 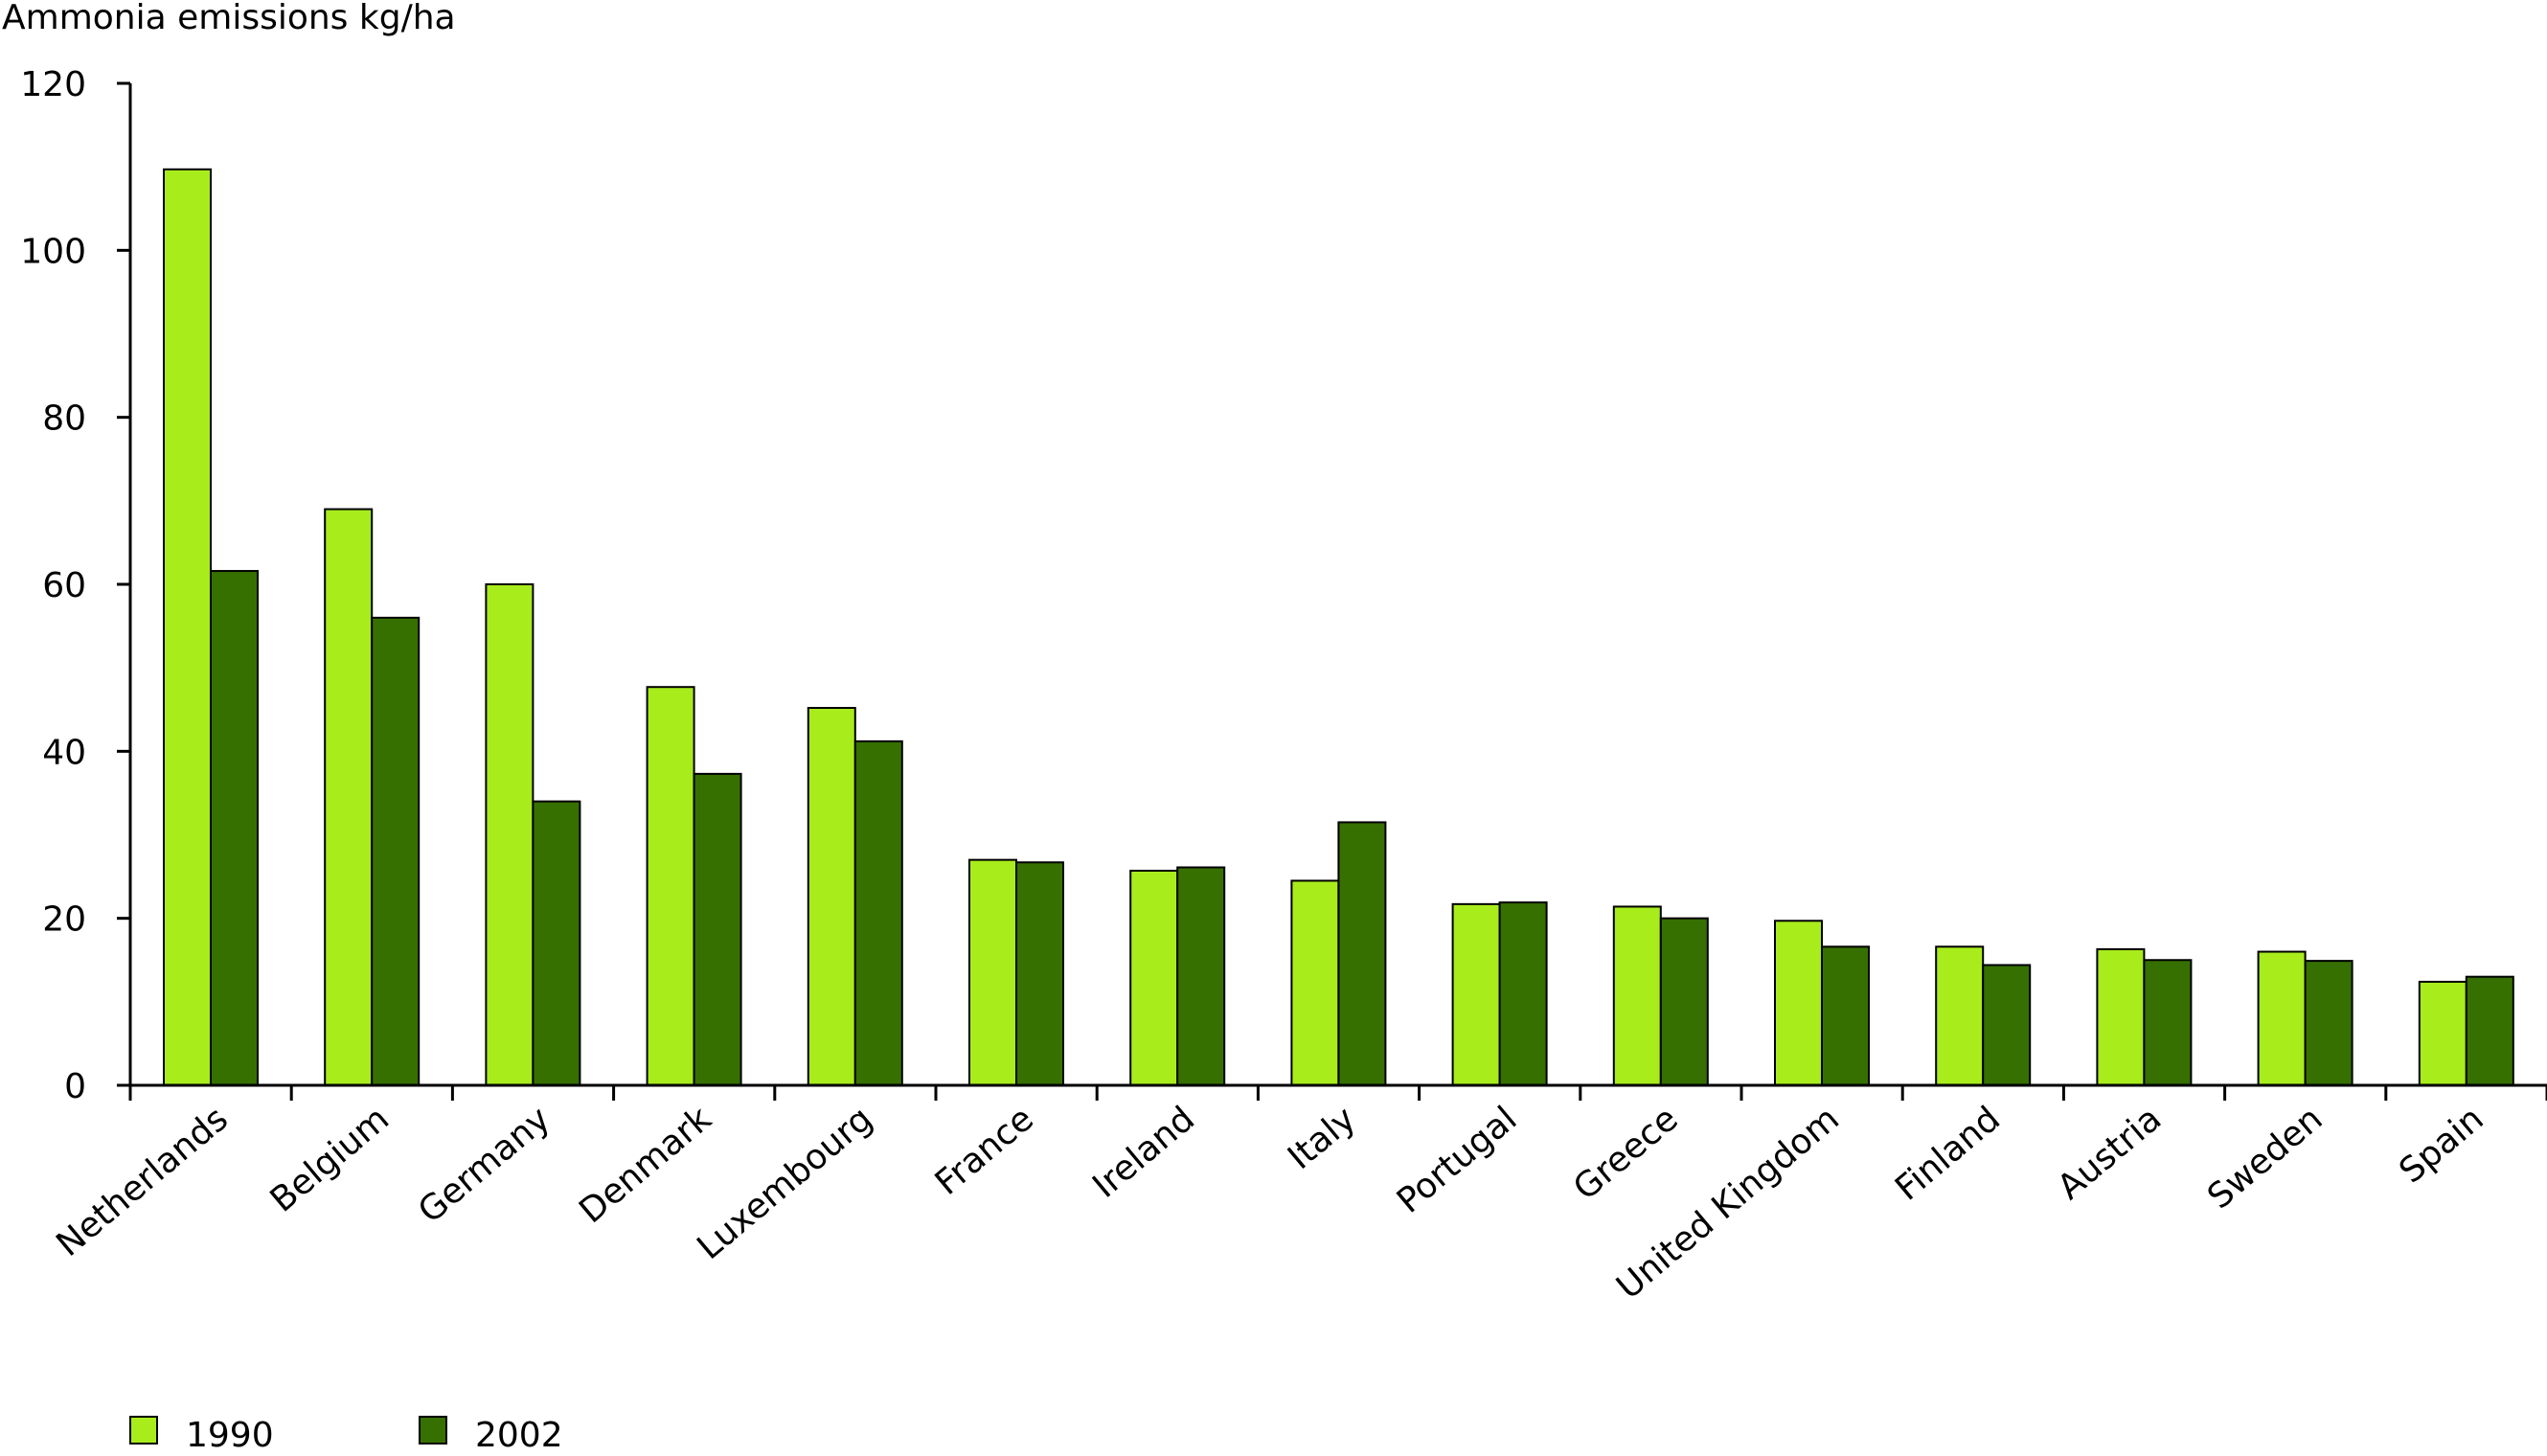 I want to click on x-tick-label: Finland, so click(x=1948, y=1153).